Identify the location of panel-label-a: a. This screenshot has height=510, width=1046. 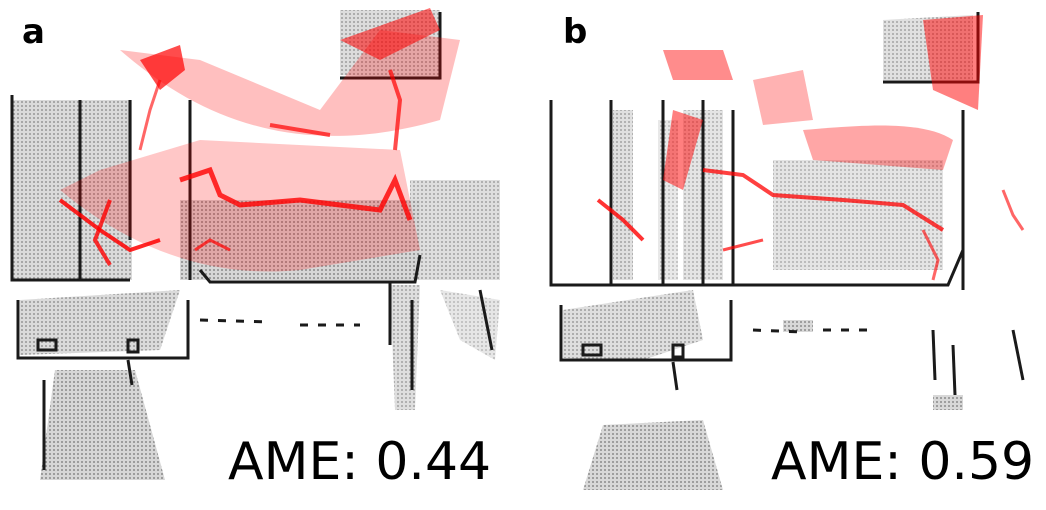
(33, 32).